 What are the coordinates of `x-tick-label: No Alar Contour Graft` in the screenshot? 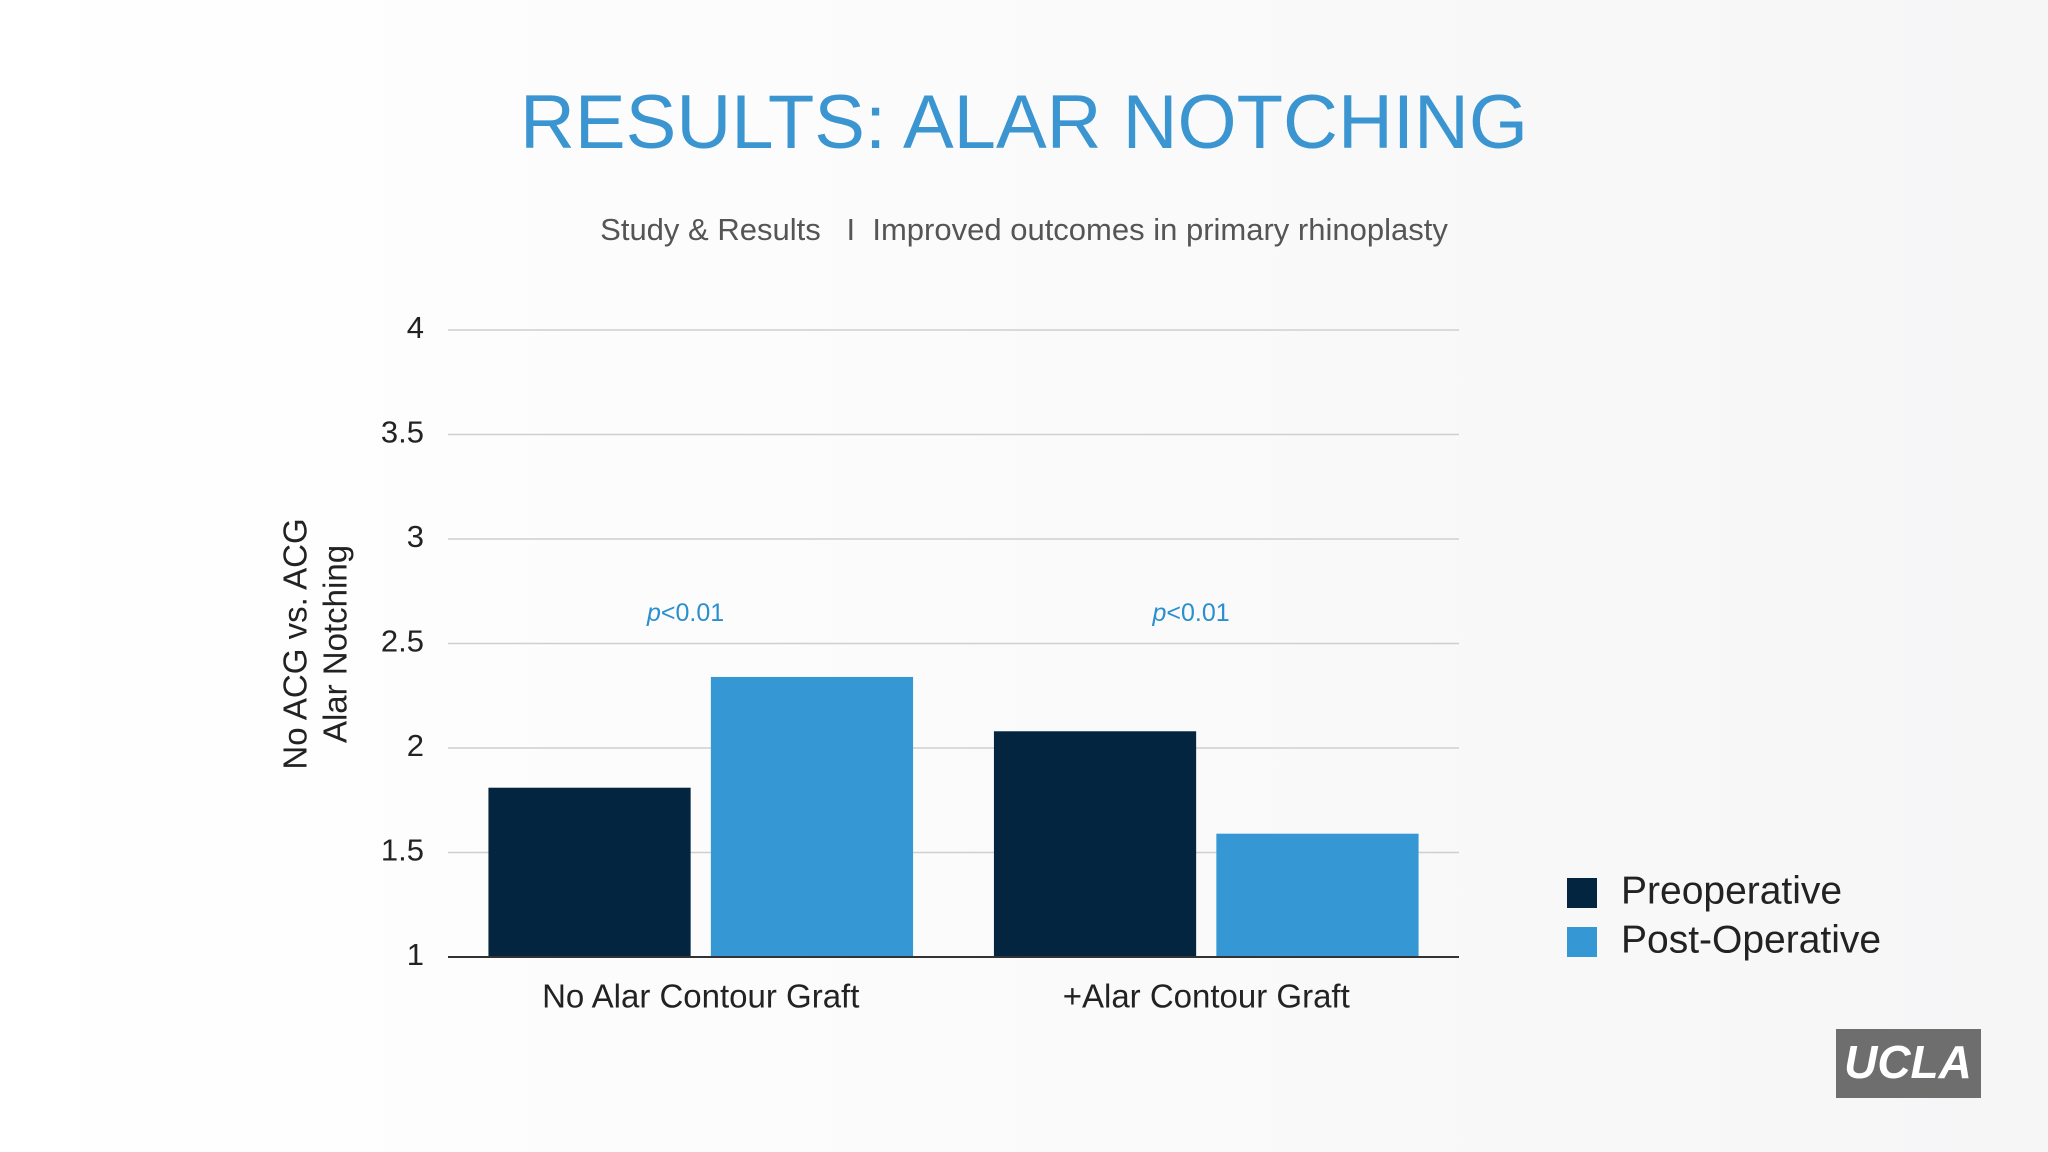 It's located at (700, 996).